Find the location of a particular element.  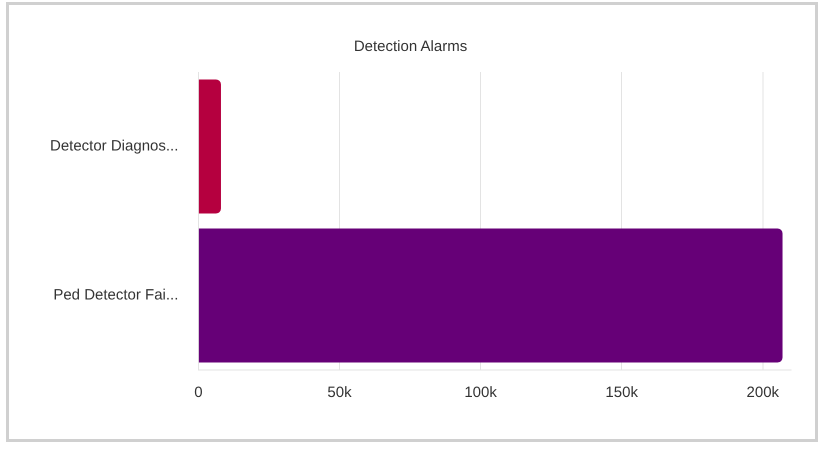

x-tick-label: 150k is located at coordinates (621, 393).